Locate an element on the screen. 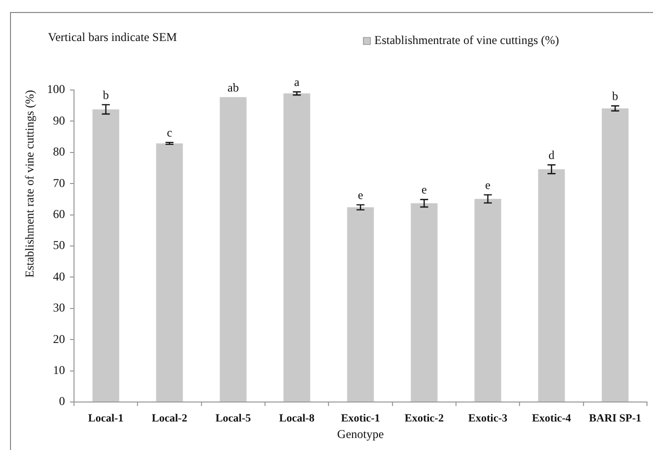  x-tick-label: Local-8 is located at coordinates (297, 418).